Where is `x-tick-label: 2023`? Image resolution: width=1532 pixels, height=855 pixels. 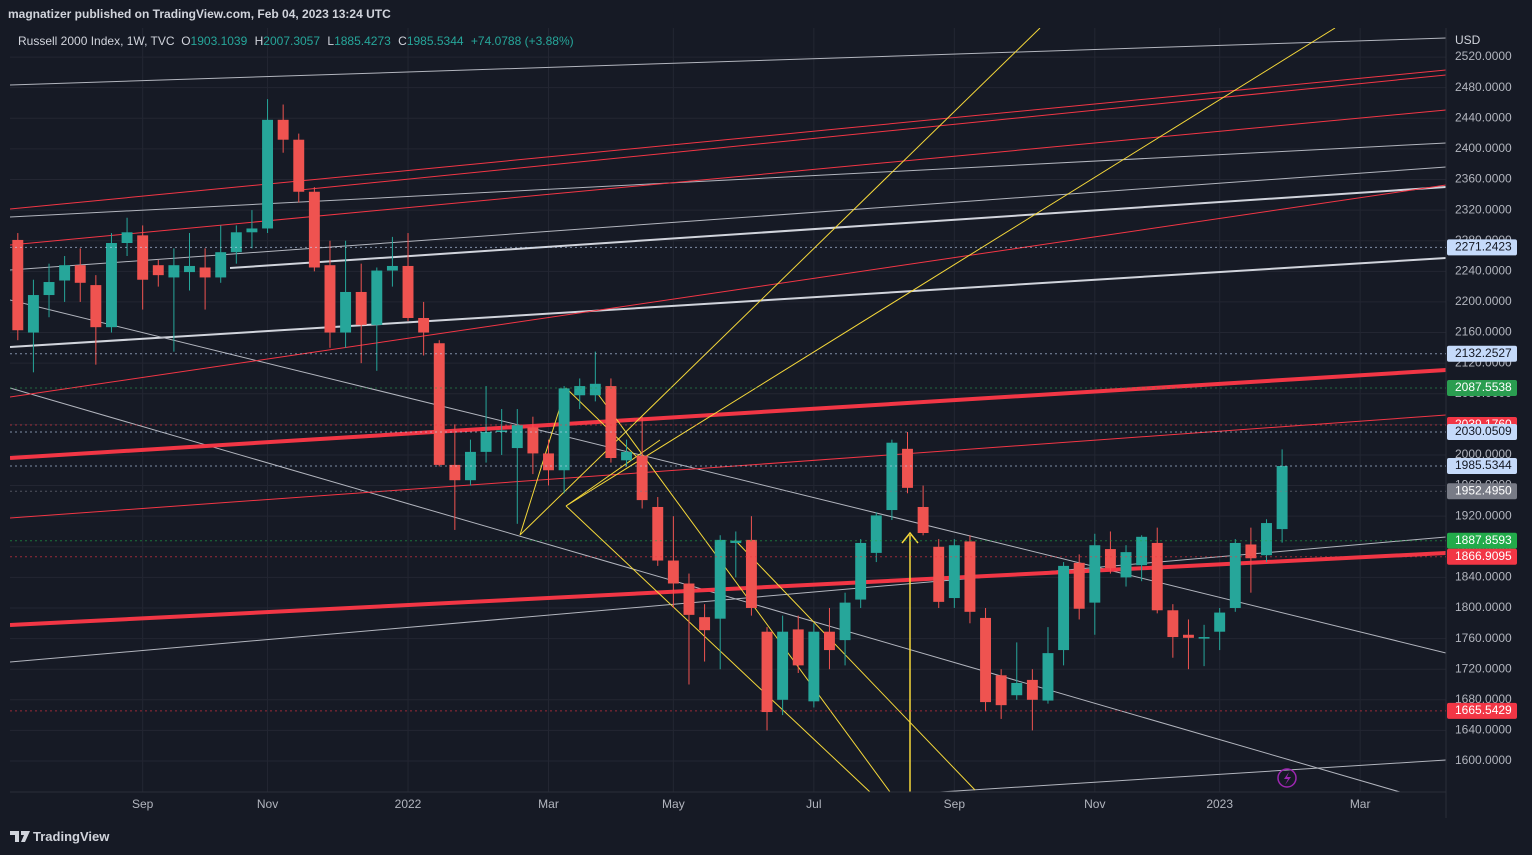 x-tick-label: 2023 is located at coordinates (1219, 804).